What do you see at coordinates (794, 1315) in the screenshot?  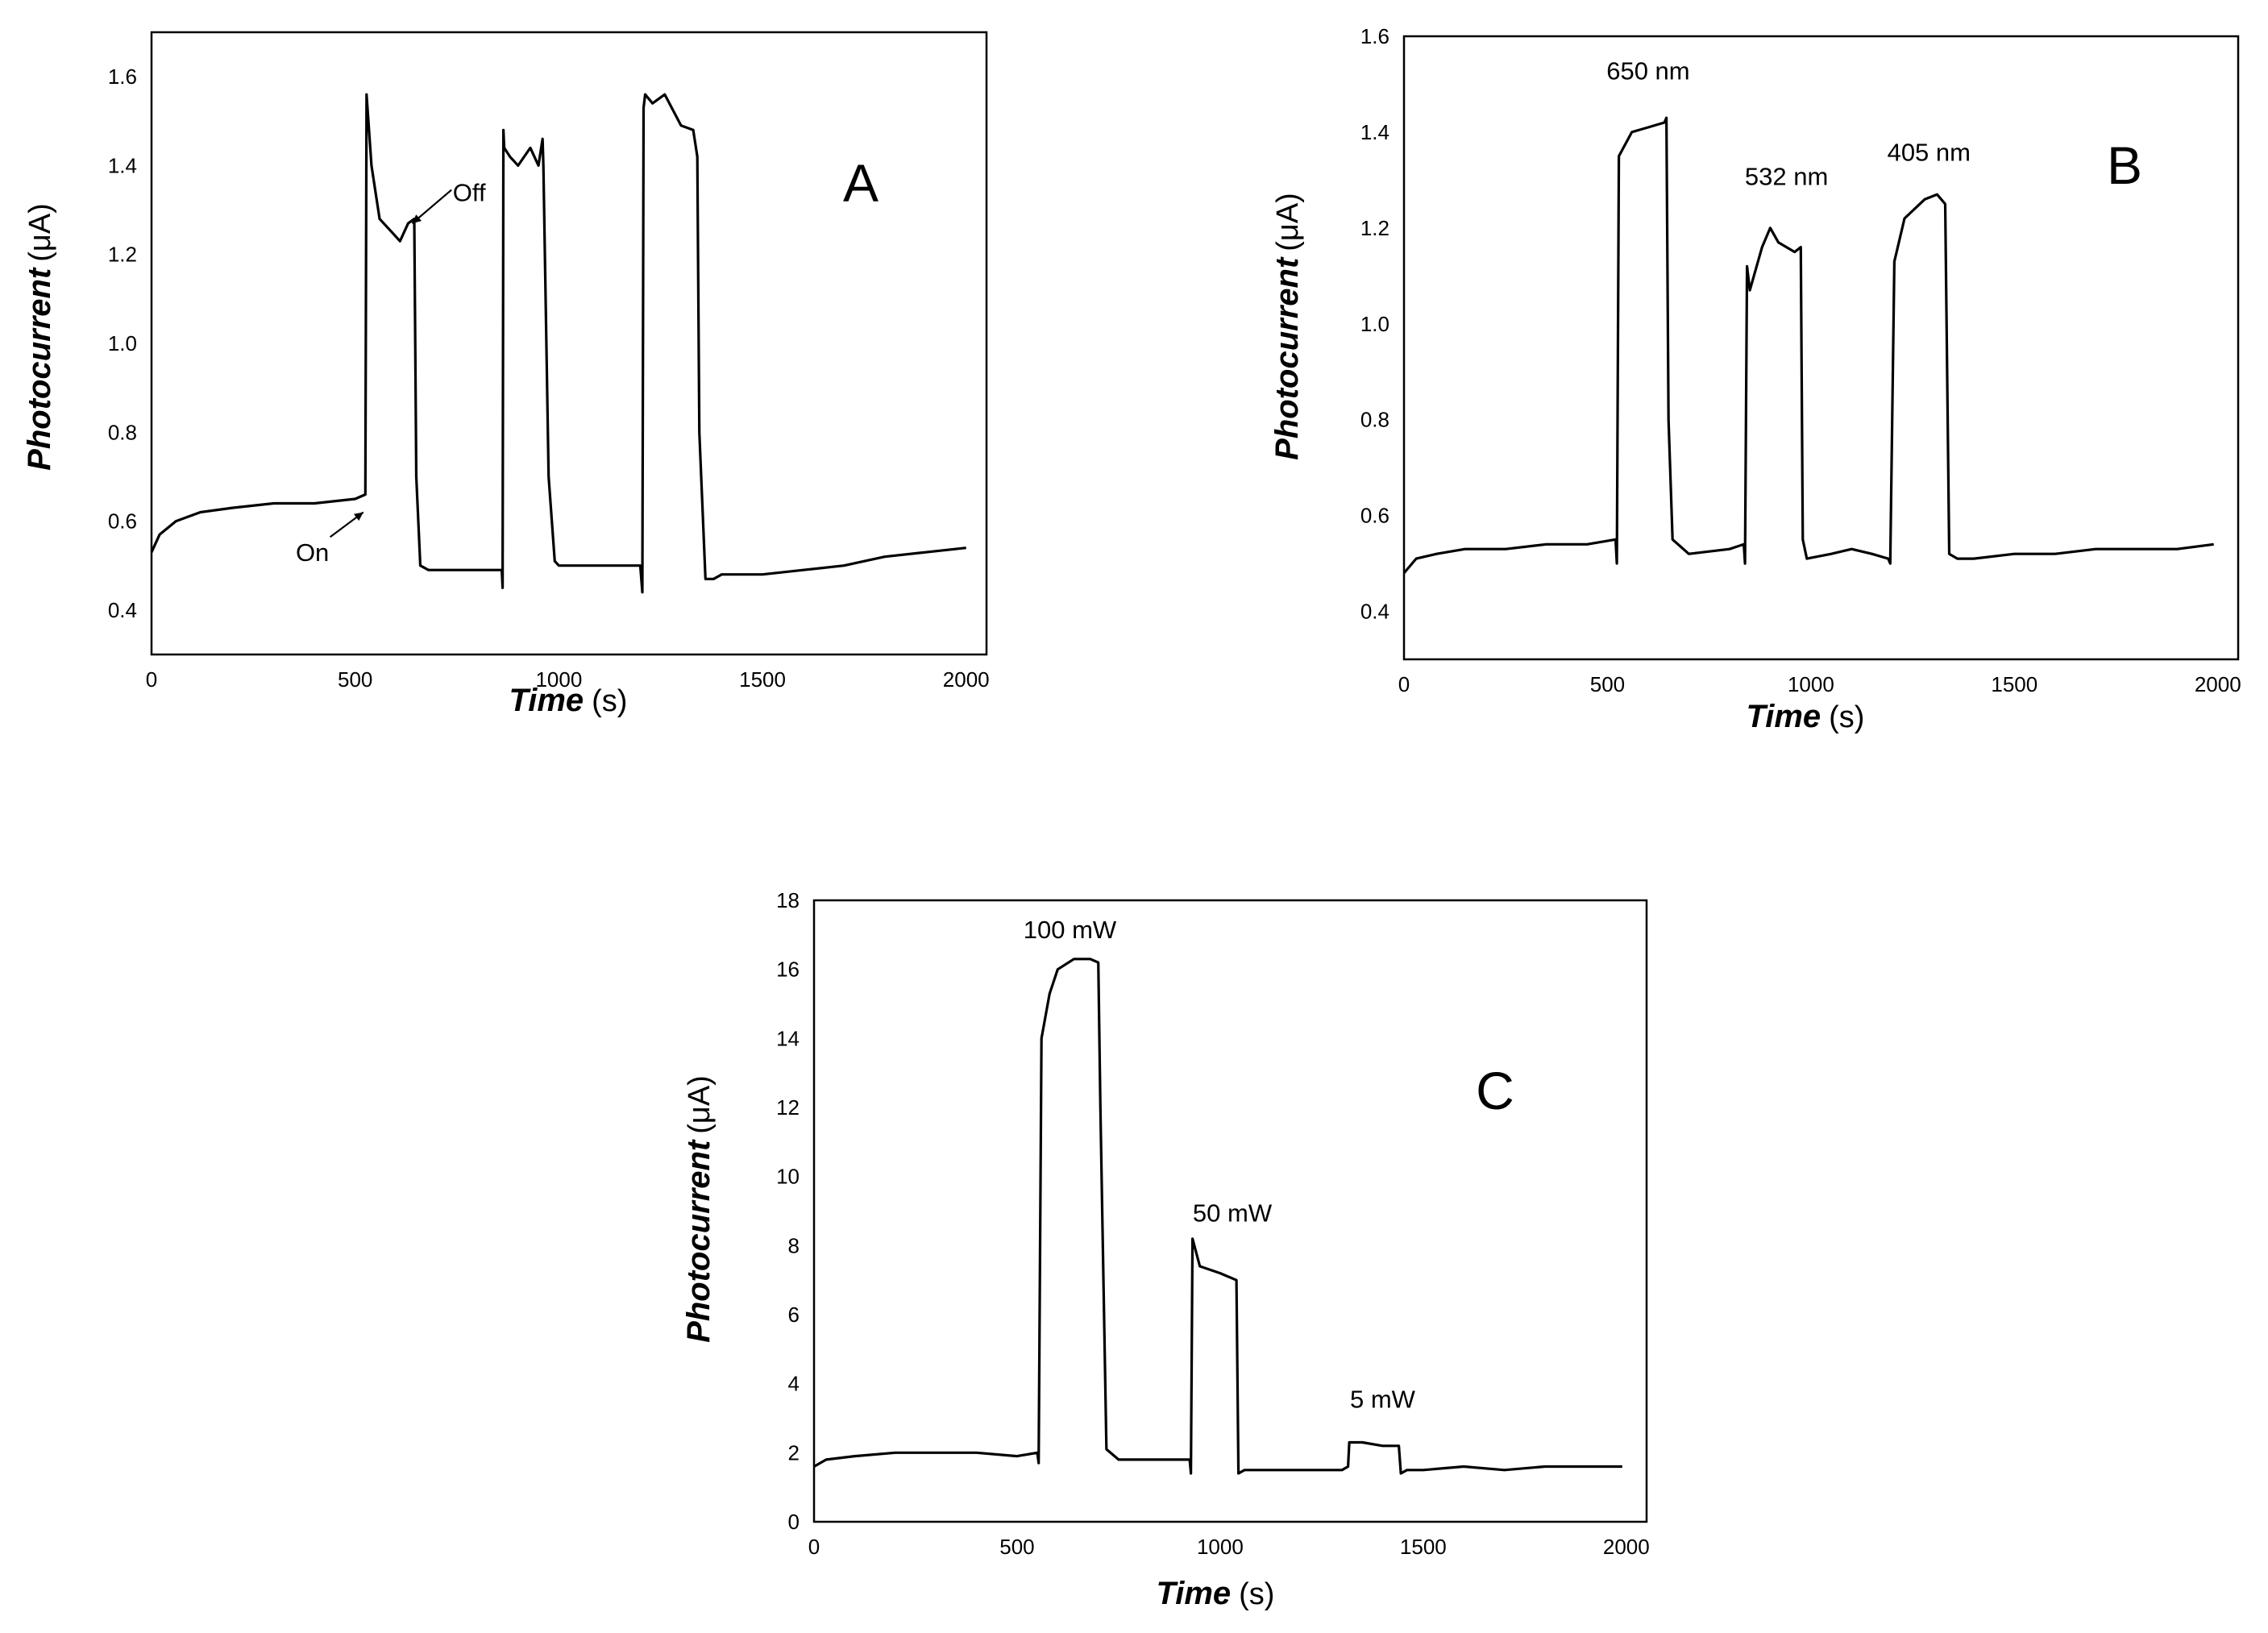 I see `y-tick-label: 6` at bounding box center [794, 1315].